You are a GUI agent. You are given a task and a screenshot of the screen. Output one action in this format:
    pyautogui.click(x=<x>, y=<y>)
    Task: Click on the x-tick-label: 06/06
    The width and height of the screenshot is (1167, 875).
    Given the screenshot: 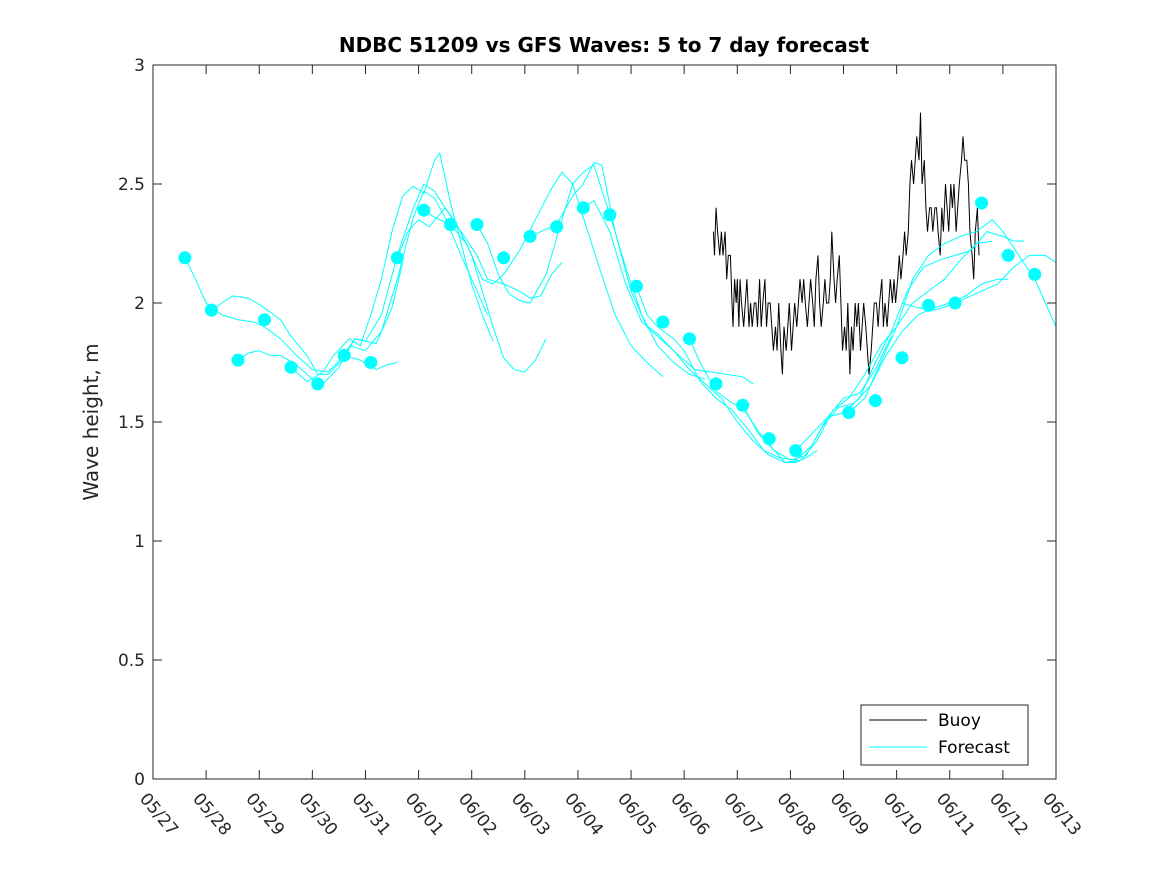 What is the action you would take?
    pyautogui.click(x=689, y=814)
    